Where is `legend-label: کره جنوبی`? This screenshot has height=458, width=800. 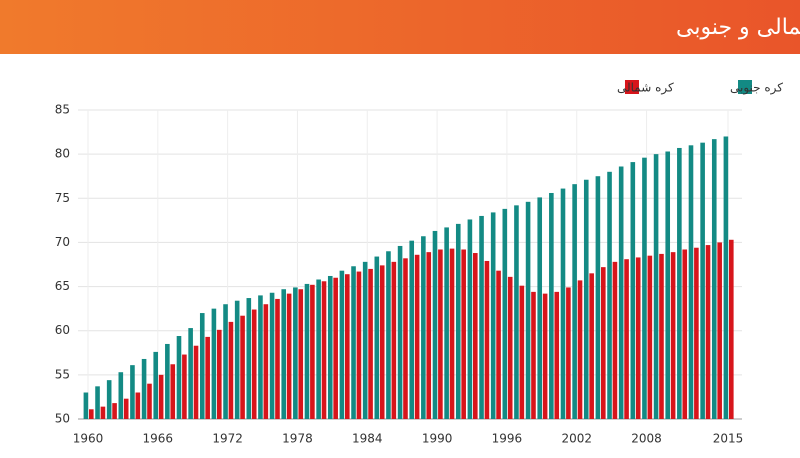
legend-label: کره جنوبی is located at coordinates (756, 88).